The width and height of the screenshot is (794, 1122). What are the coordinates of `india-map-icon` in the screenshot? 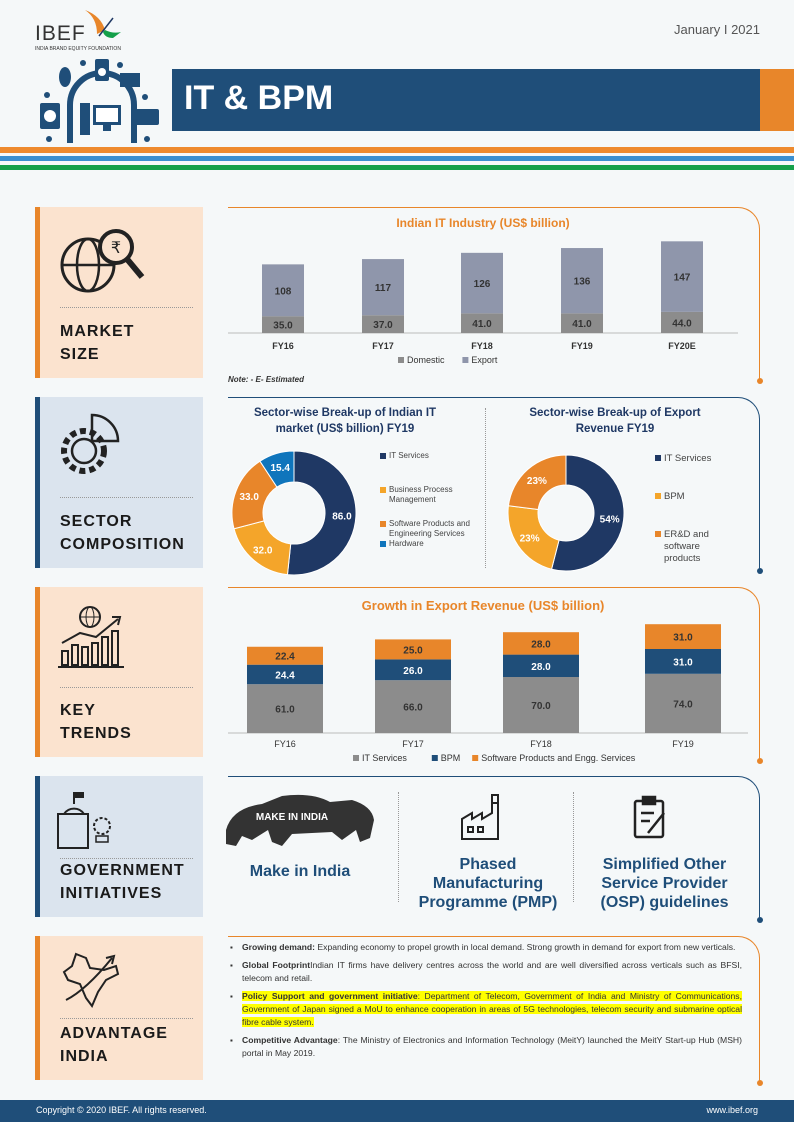 It's located at (91, 980).